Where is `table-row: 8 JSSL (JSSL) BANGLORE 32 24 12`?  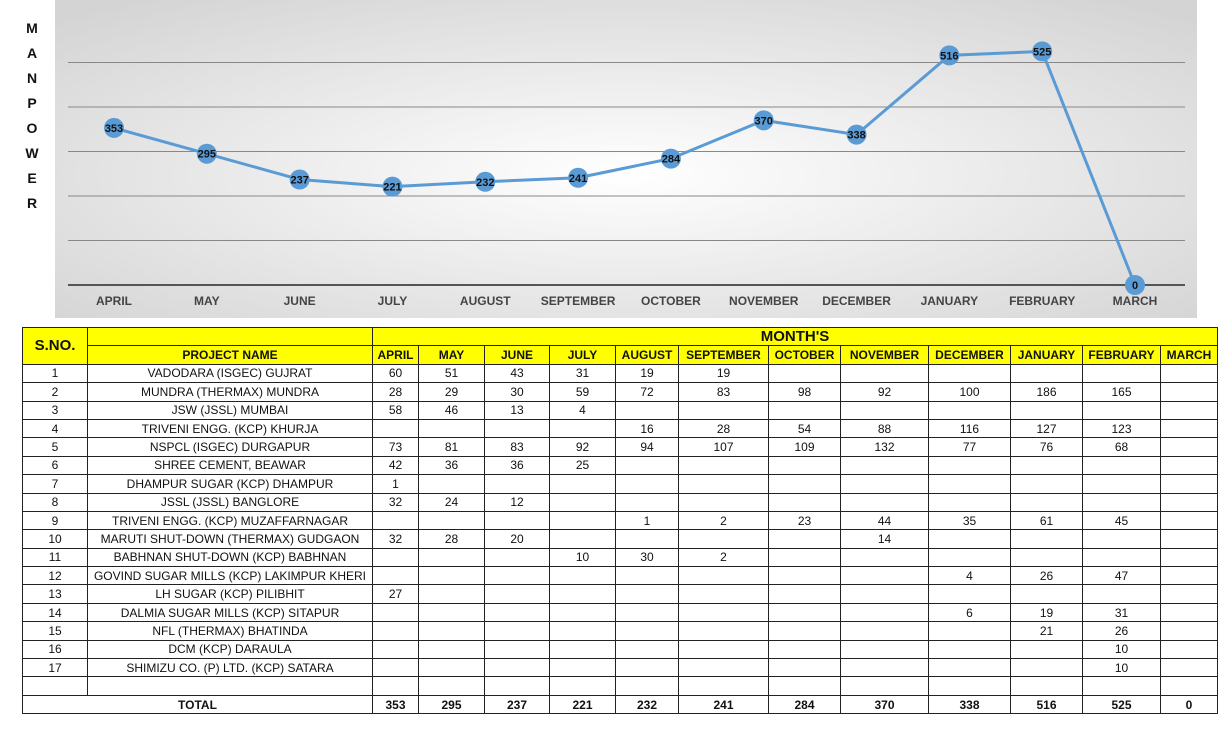 table-row: 8 JSSL (JSSL) BANGLORE 32 24 12 is located at coordinates (620, 502).